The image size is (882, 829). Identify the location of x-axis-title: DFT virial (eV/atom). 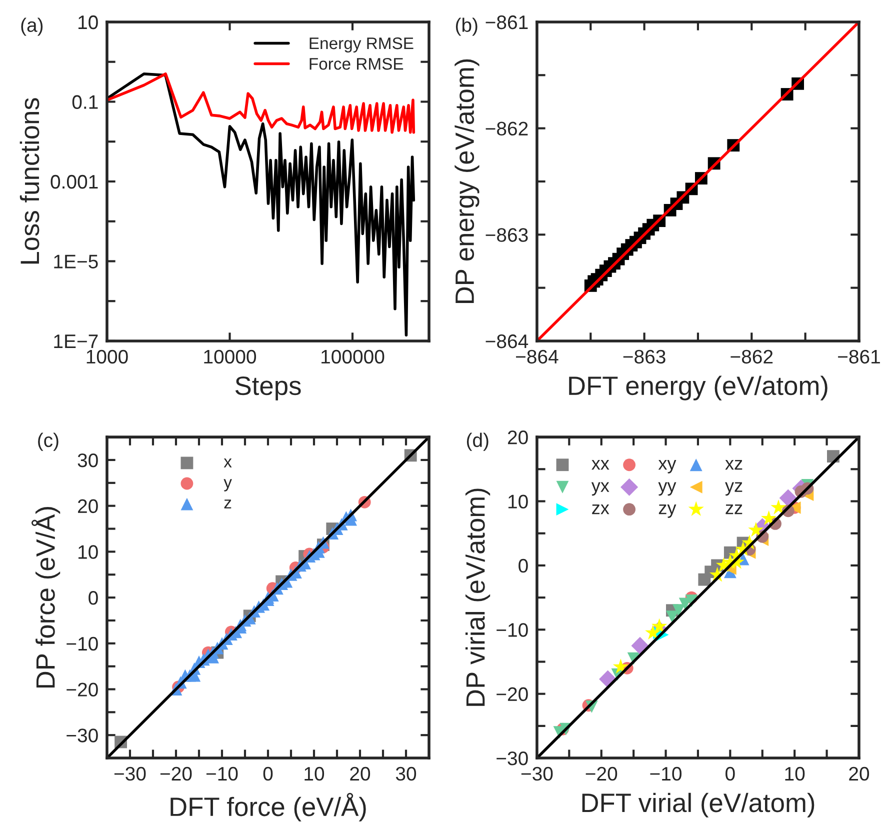
(698, 805).